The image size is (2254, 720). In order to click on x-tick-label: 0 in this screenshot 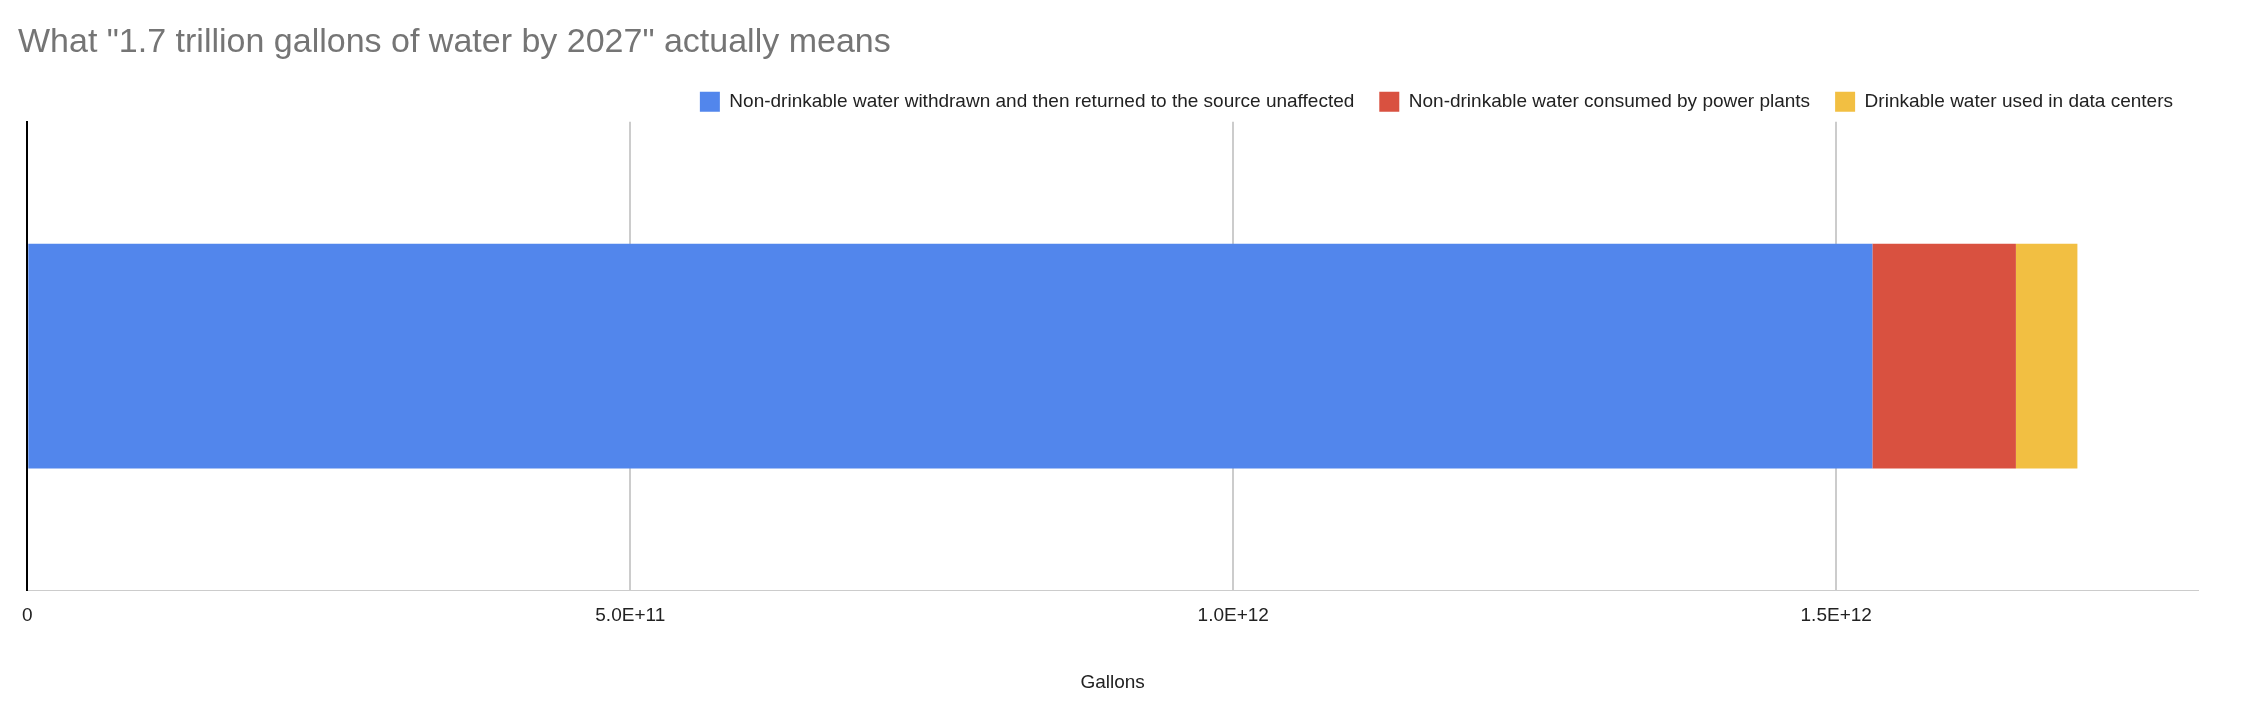, I will do `click(27, 615)`.